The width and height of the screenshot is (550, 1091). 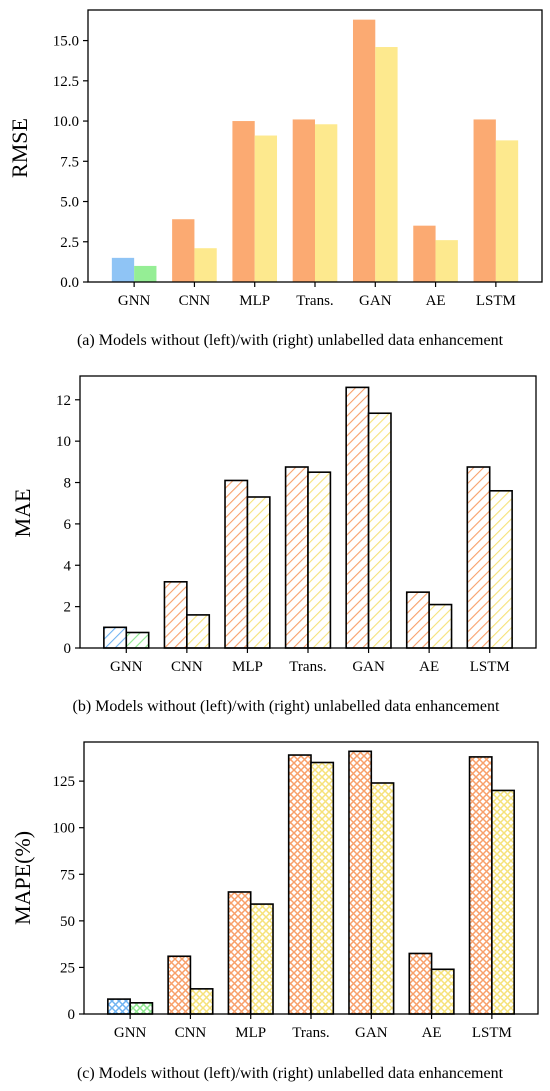 What do you see at coordinates (67, 922) in the screenshot?
I see `ytick-label: 50` at bounding box center [67, 922].